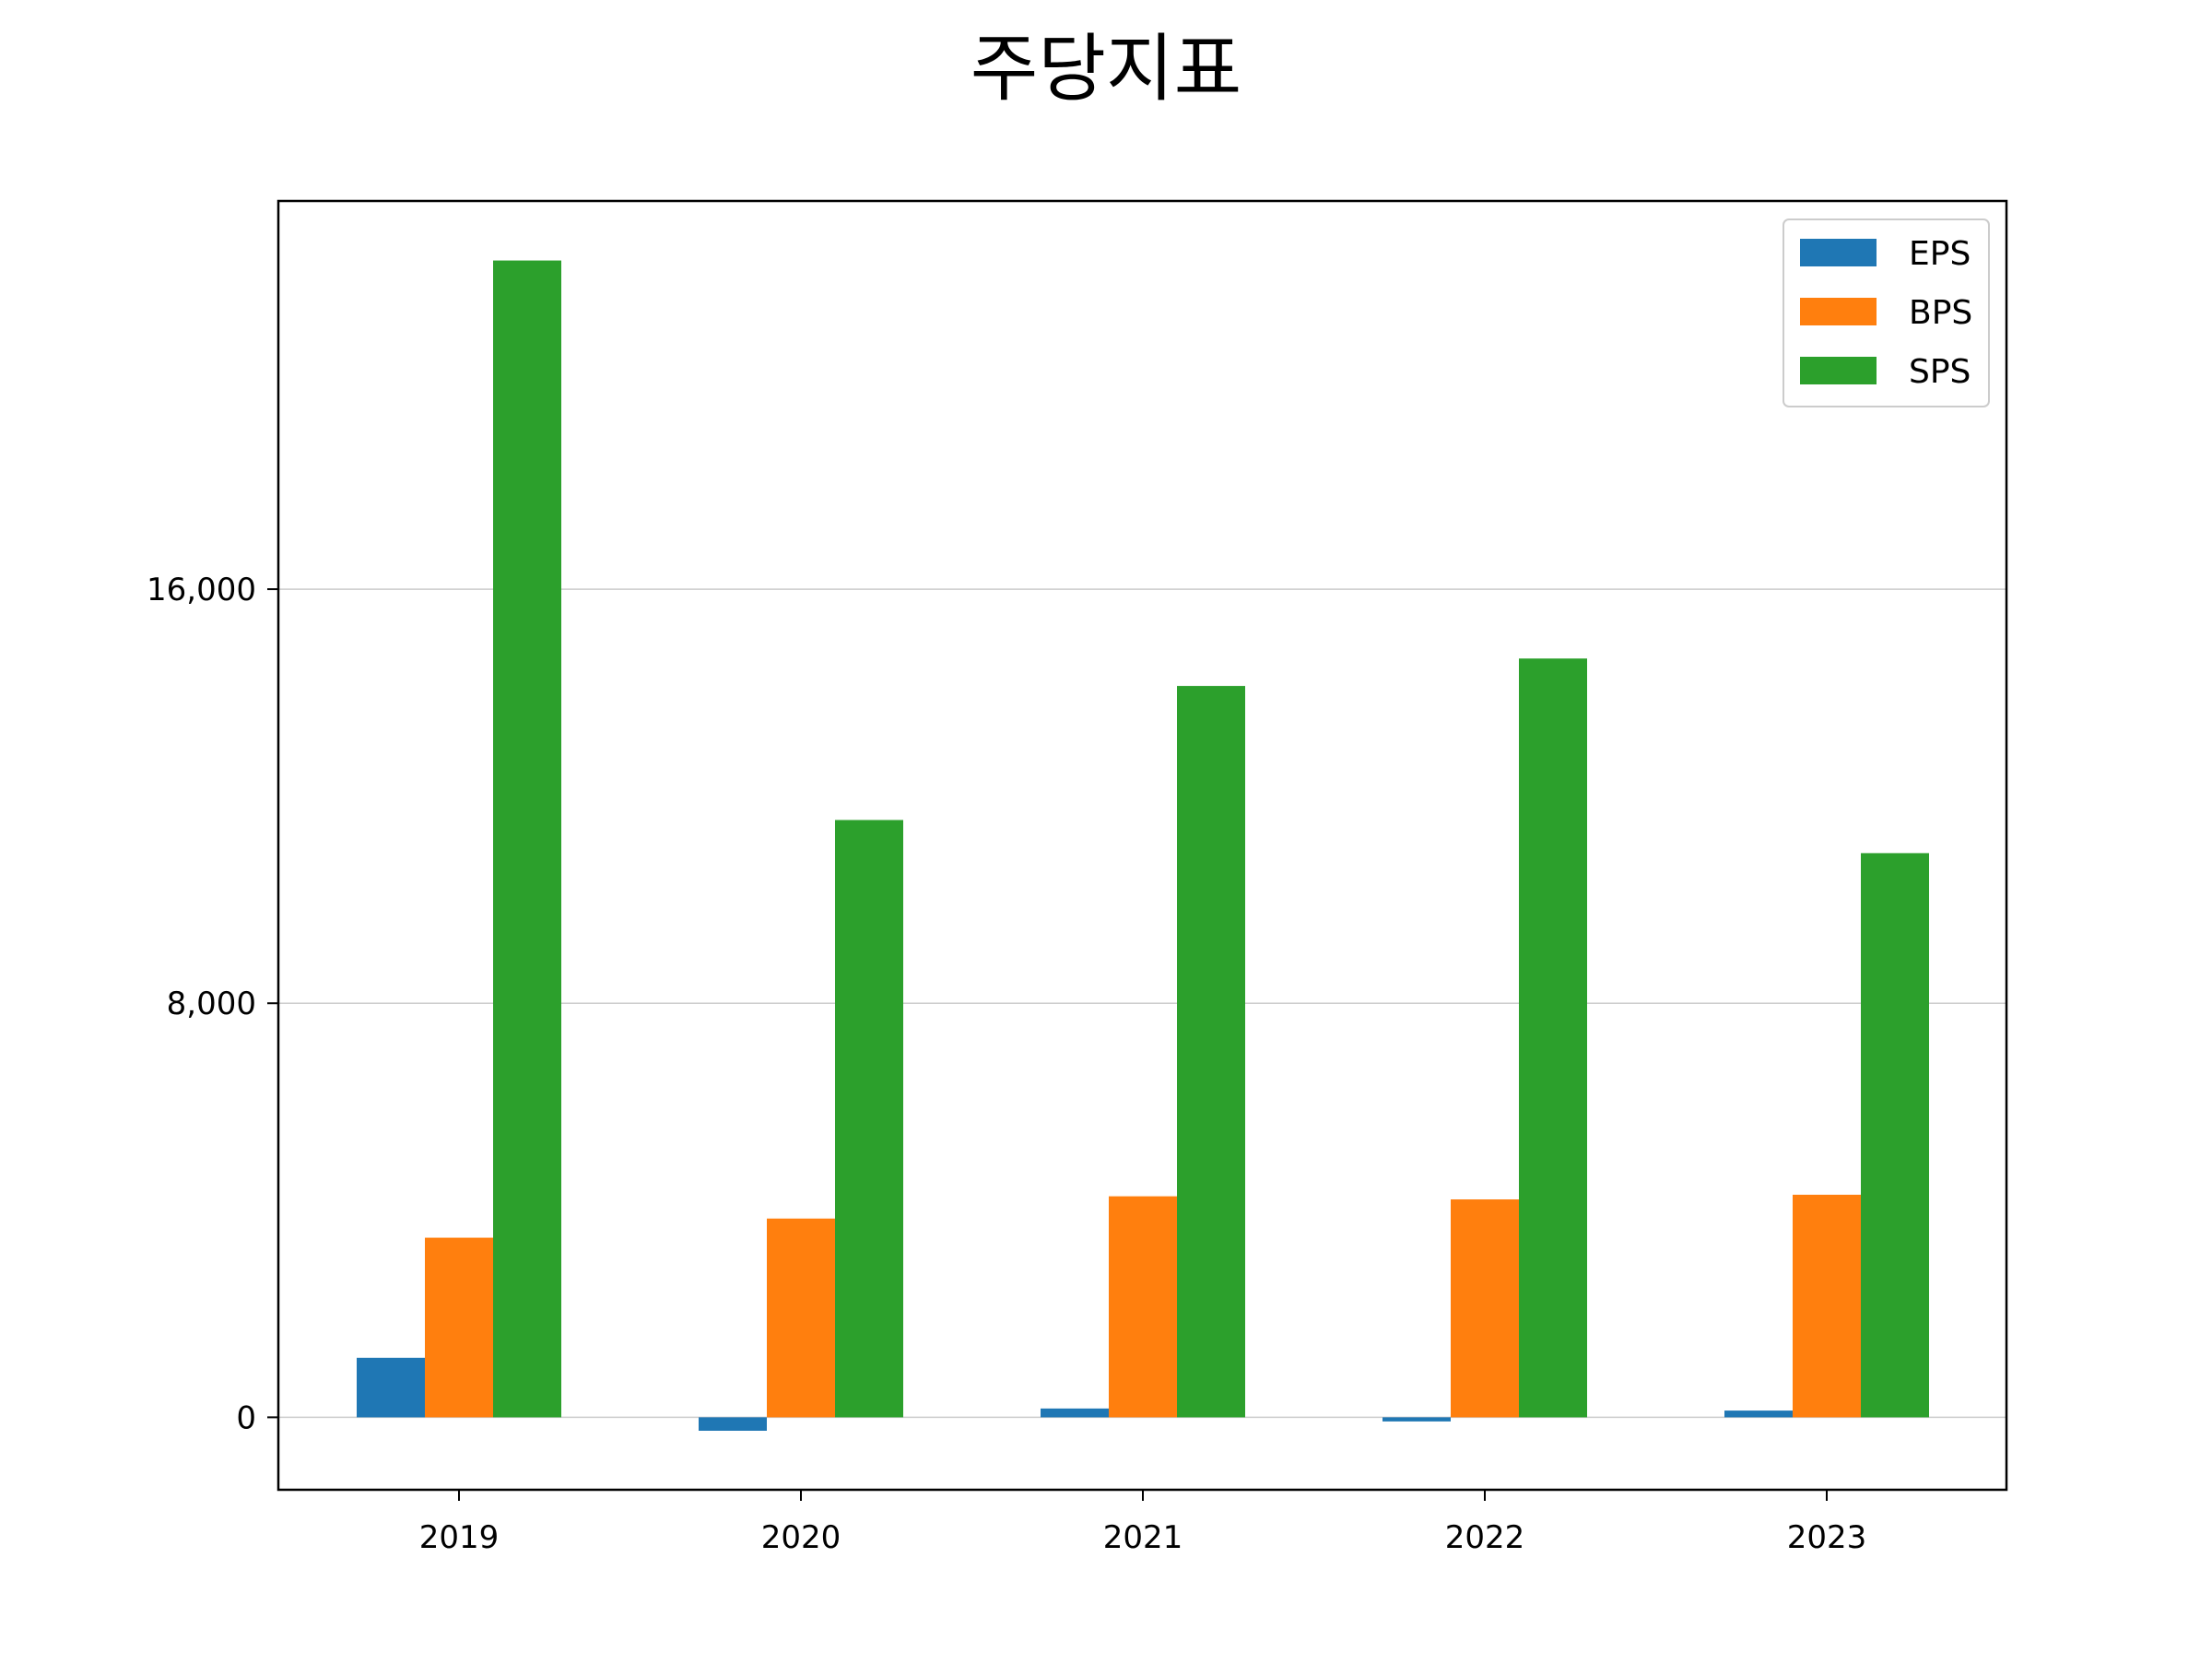 This screenshot has height=1664, width=2212. What do you see at coordinates (246, 1417) in the screenshot?
I see `y-tick-label: 0` at bounding box center [246, 1417].